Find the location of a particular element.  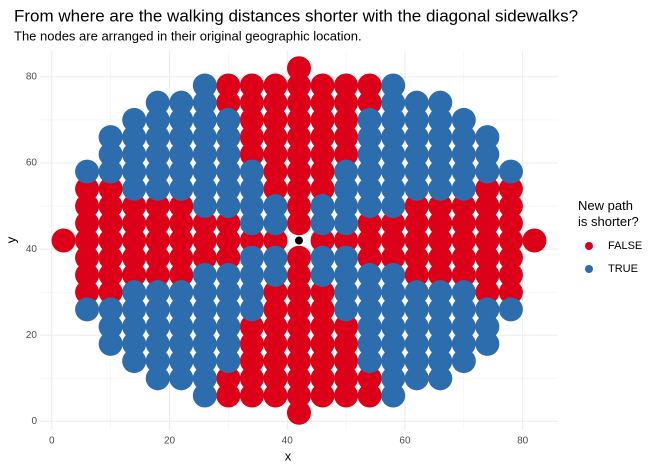

y-tick-label: 20 is located at coordinates (32, 335).